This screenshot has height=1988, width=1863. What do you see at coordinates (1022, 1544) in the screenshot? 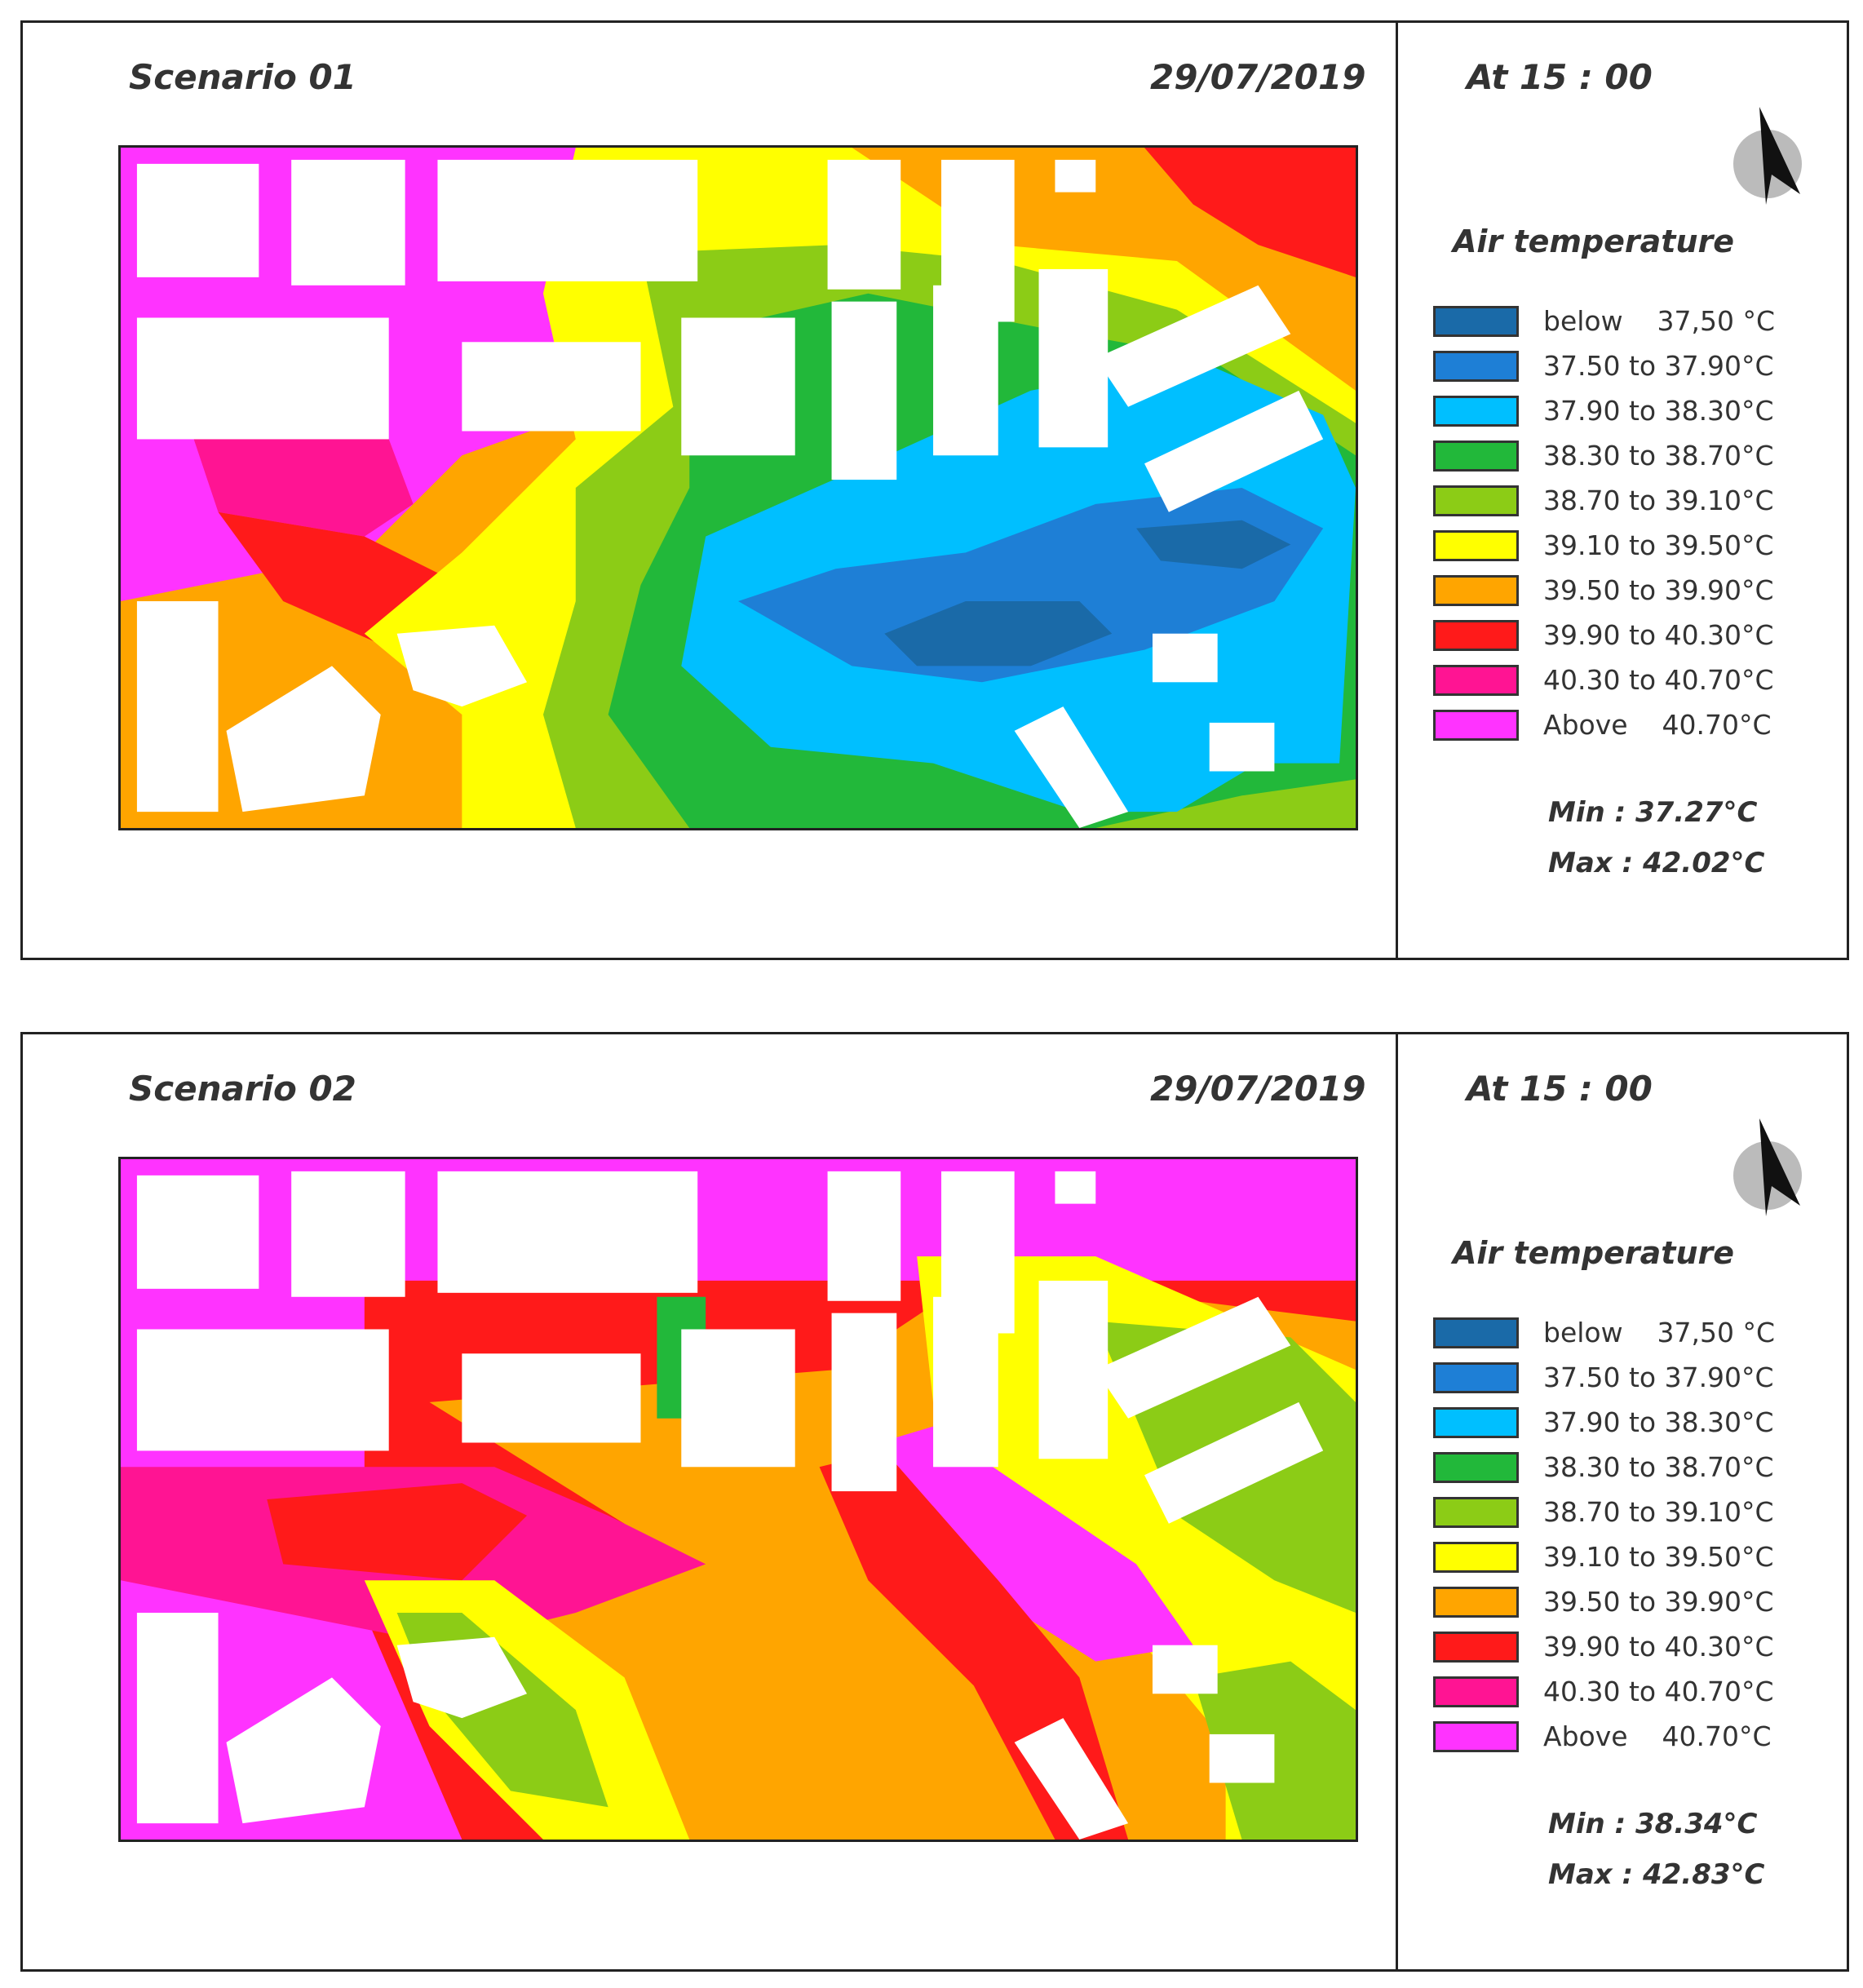
I see `zone-above-b` at bounding box center [1022, 1544].